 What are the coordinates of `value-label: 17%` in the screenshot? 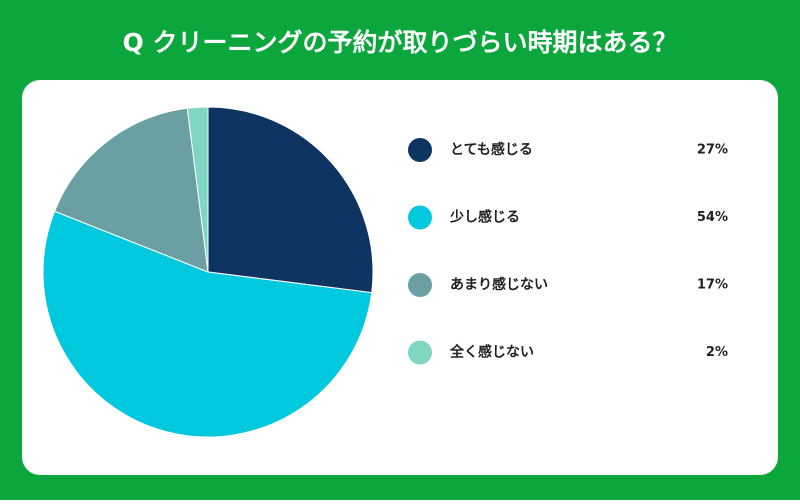 It's located at (712, 285).